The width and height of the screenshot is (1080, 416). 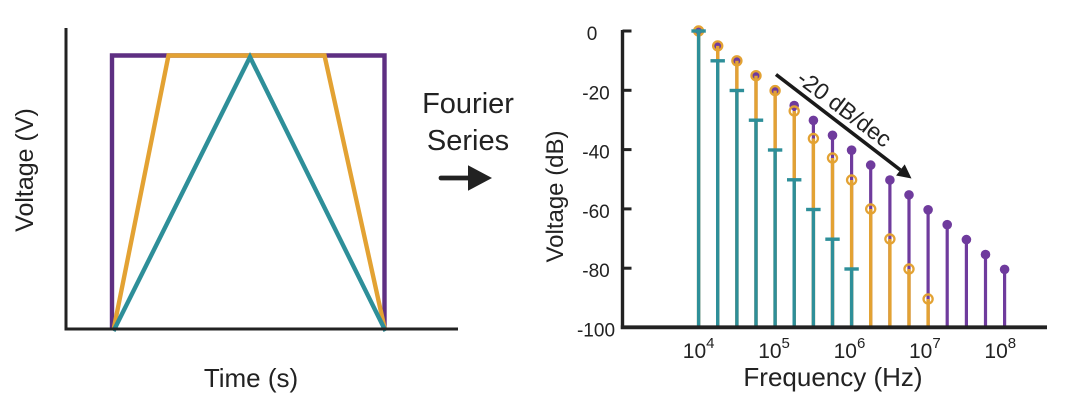 What do you see at coordinates (251, 378) in the screenshot?
I see `svg-text: Time (s)` at bounding box center [251, 378].